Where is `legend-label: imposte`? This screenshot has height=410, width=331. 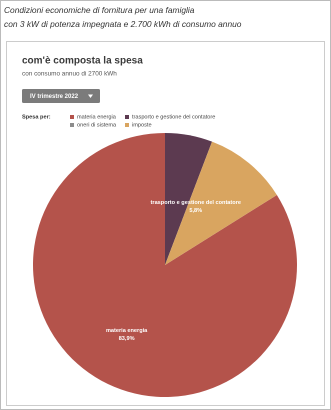
legend-label: imposte is located at coordinates (142, 125).